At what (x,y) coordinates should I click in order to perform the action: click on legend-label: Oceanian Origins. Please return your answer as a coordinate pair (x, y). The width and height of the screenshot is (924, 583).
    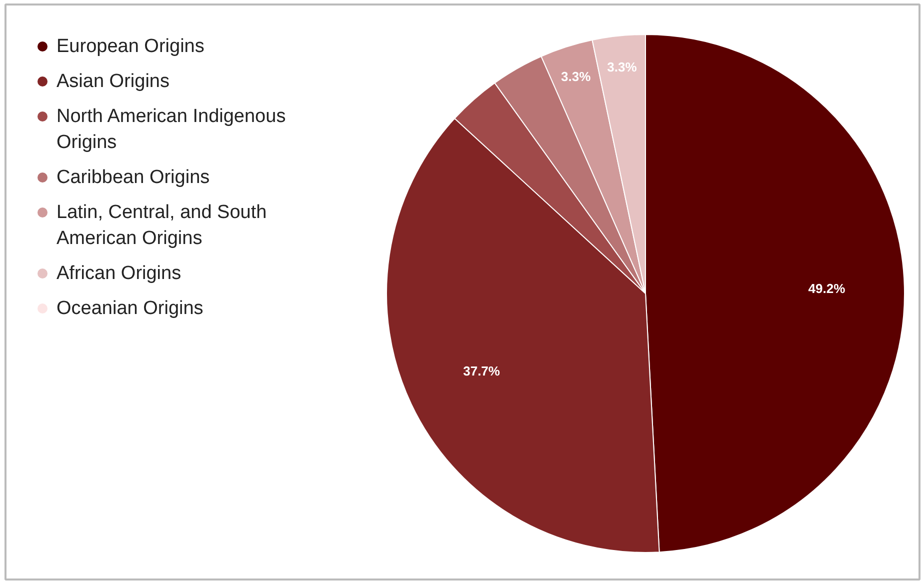
    Looking at the image, I should click on (130, 308).